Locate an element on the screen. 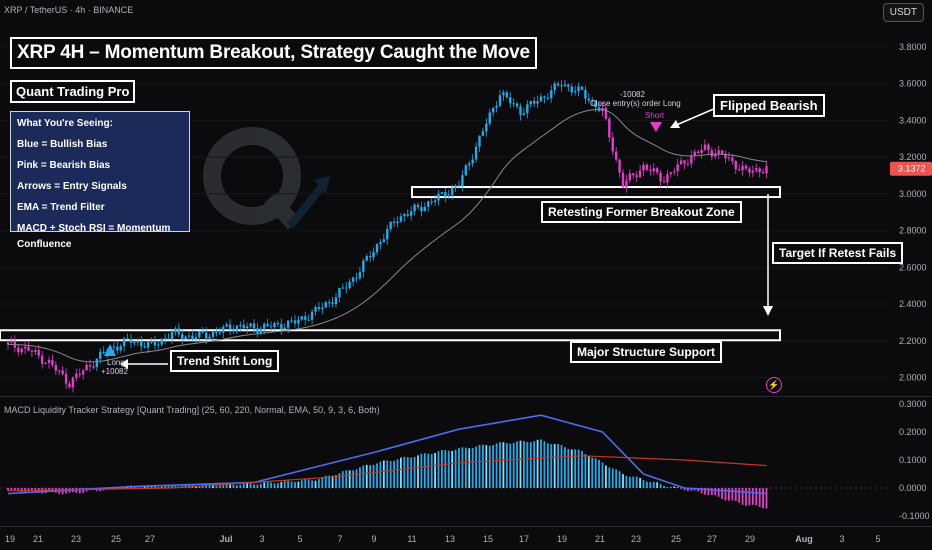 Image resolution: width=932 pixels, height=550 pixels. long-signal-arrow is located at coordinates (110, 350).